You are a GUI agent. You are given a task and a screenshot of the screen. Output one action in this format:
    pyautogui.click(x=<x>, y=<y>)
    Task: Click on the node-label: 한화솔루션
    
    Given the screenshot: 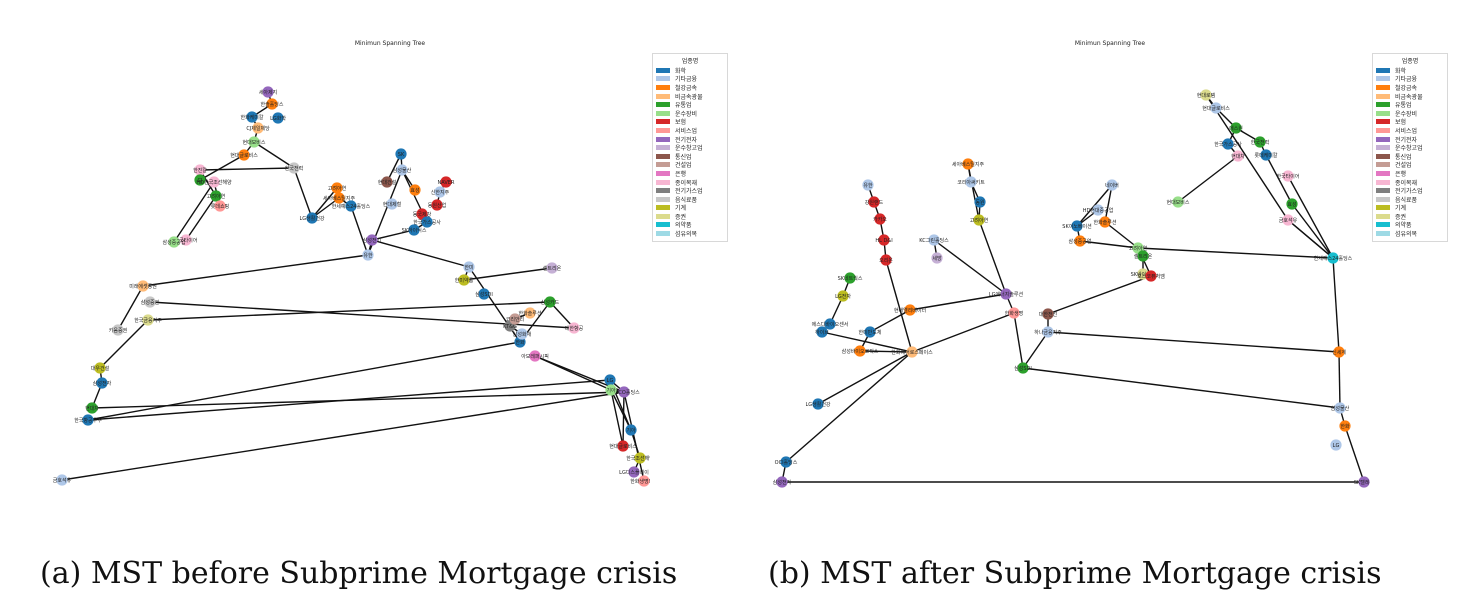 What is the action you would take?
    pyautogui.click(x=529, y=313)
    